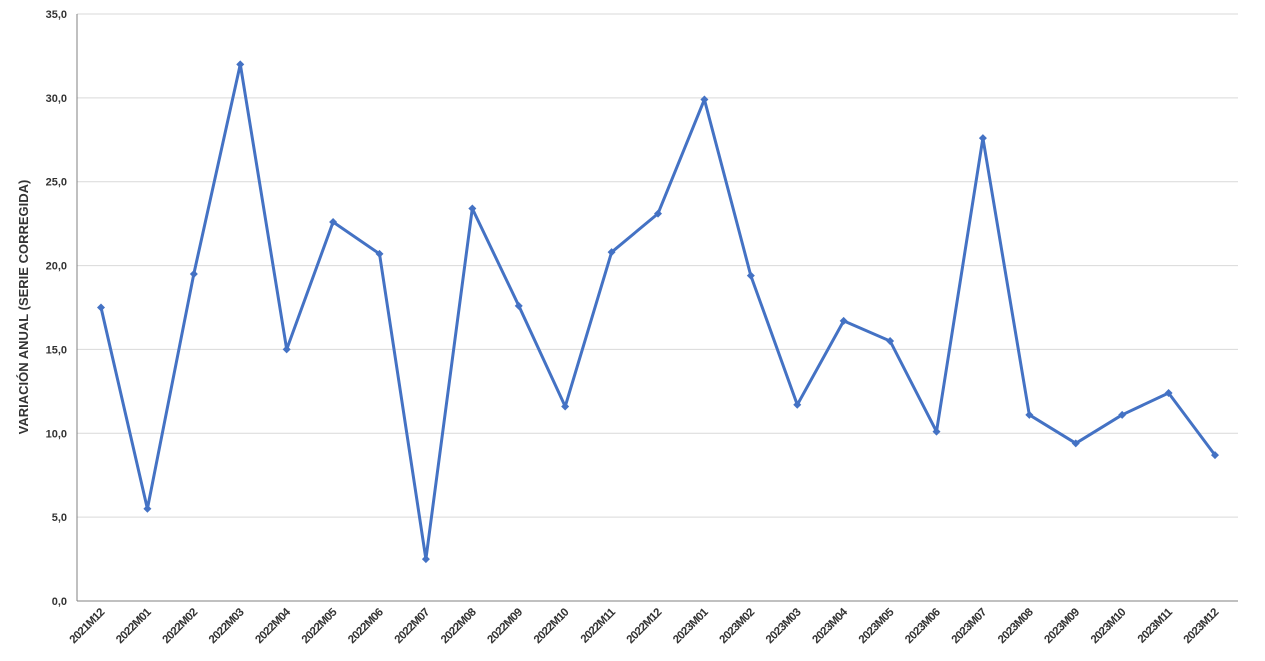 The height and width of the screenshot is (661, 1265). Describe the element at coordinates (59, 518) in the screenshot. I see `y-tick-label: 5,0` at that location.